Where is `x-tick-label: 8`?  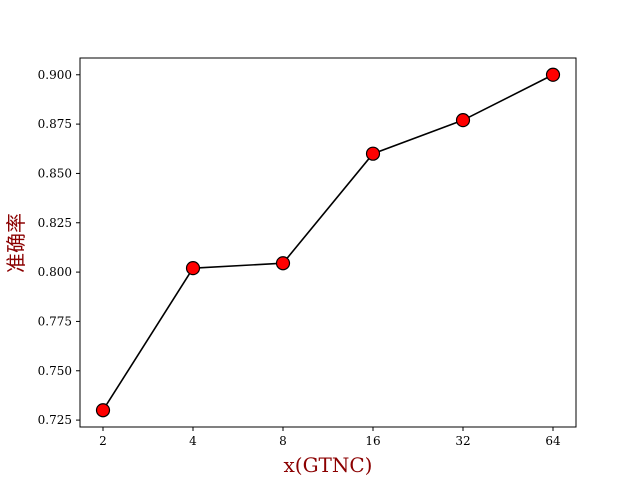
x-tick-label: 8 is located at coordinates (283, 441).